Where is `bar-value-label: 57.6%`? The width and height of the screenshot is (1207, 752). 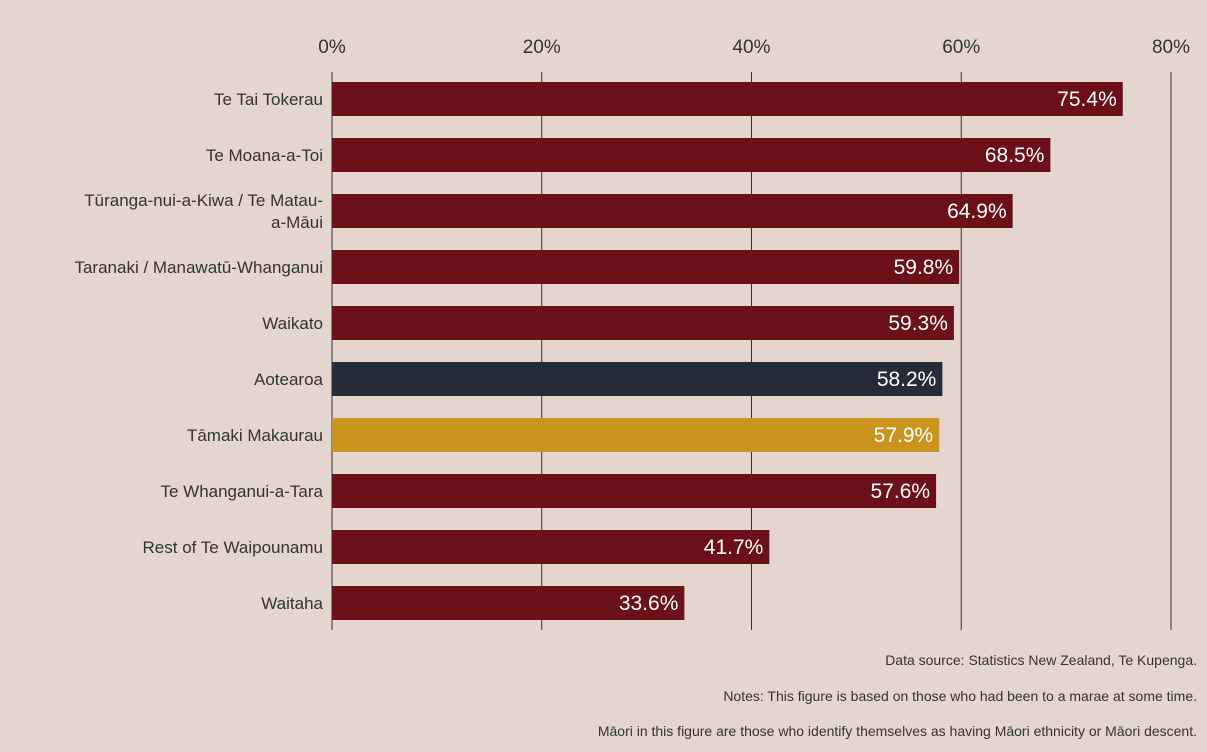 bar-value-label: 57.6% is located at coordinates (901, 491).